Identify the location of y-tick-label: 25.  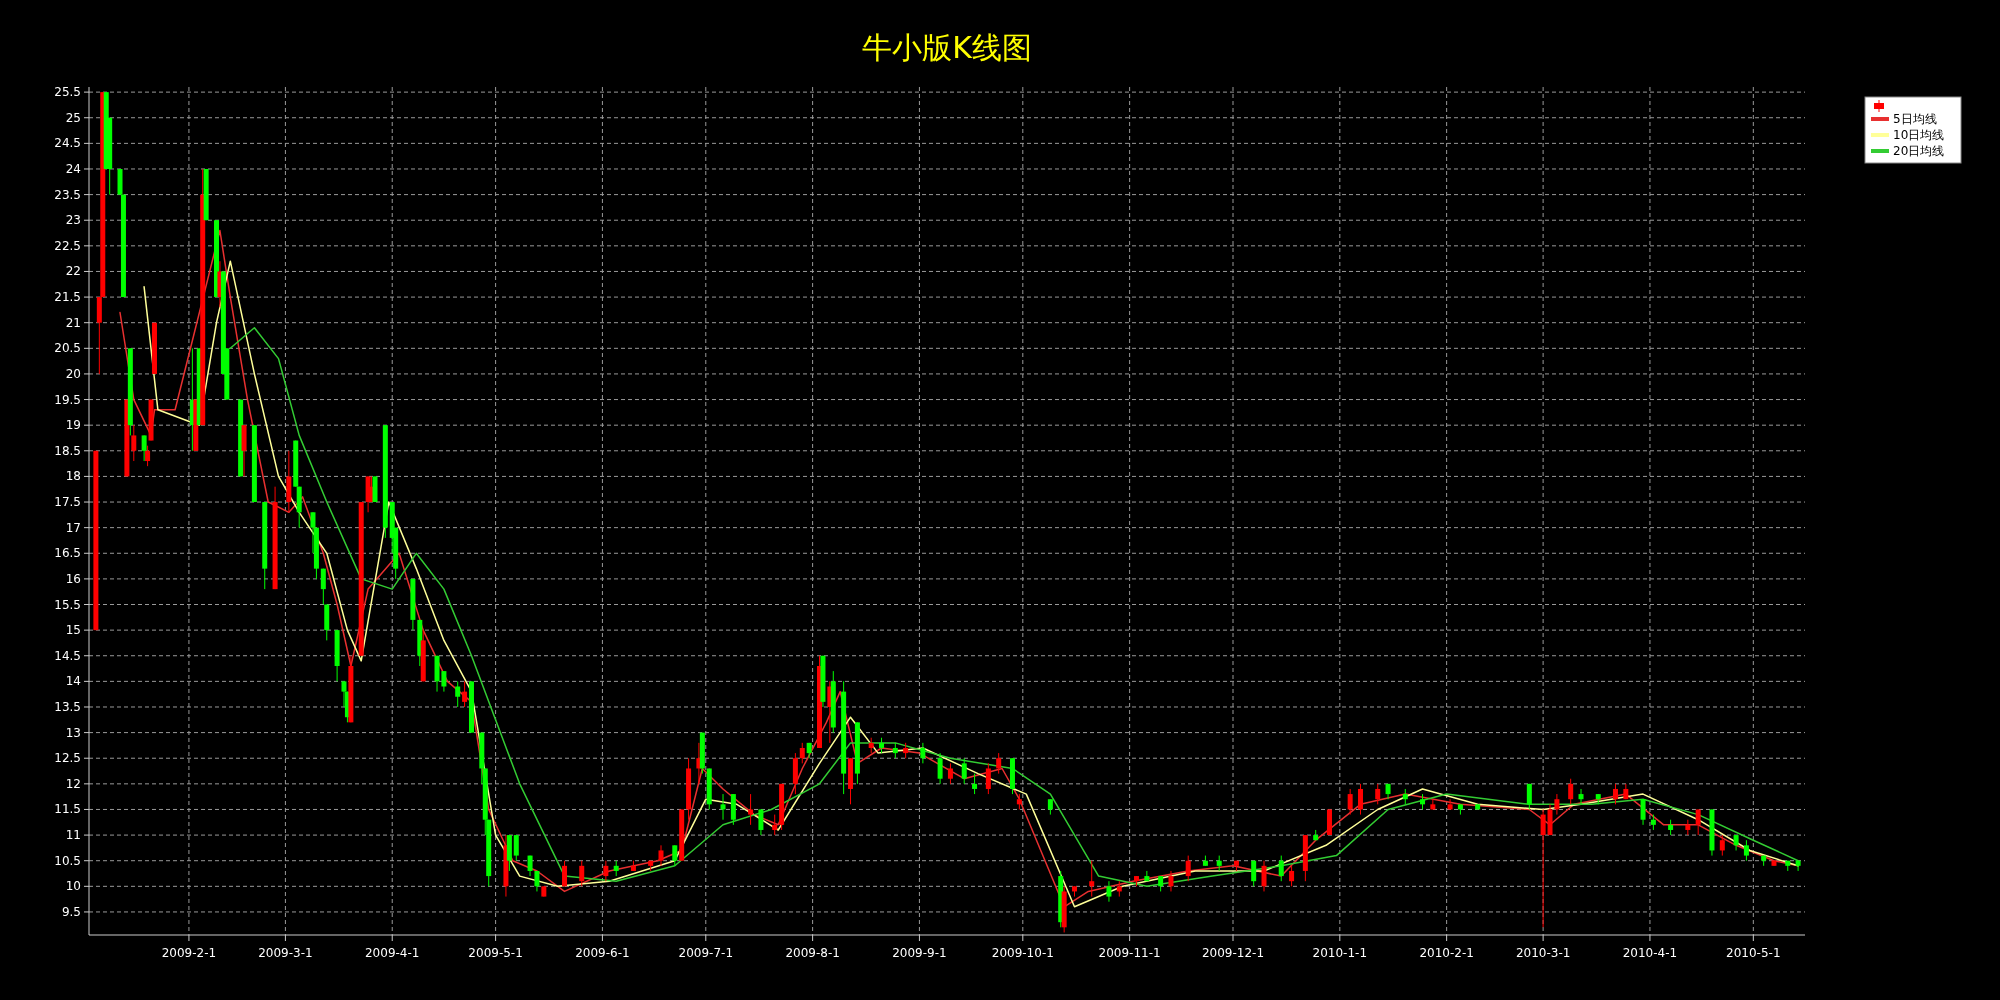
(73, 117).